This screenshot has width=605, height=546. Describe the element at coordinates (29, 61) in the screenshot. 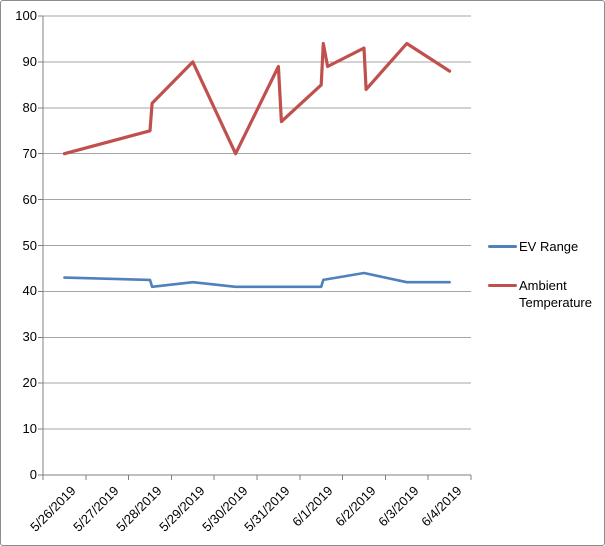

I see `y-axis-label: 90` at that location.